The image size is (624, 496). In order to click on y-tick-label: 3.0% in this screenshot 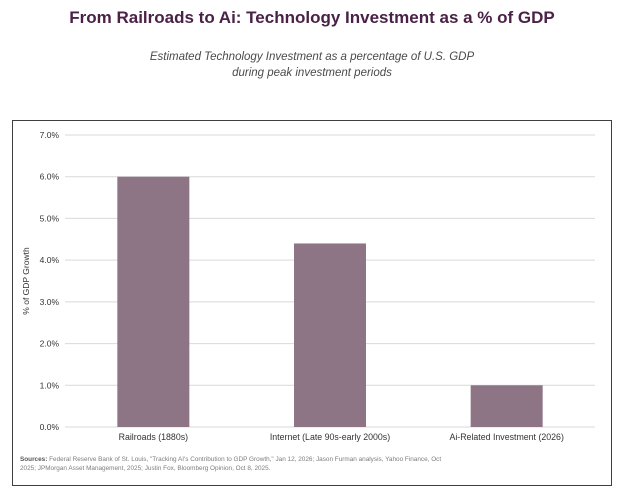, I will do `click(50, 302)`.